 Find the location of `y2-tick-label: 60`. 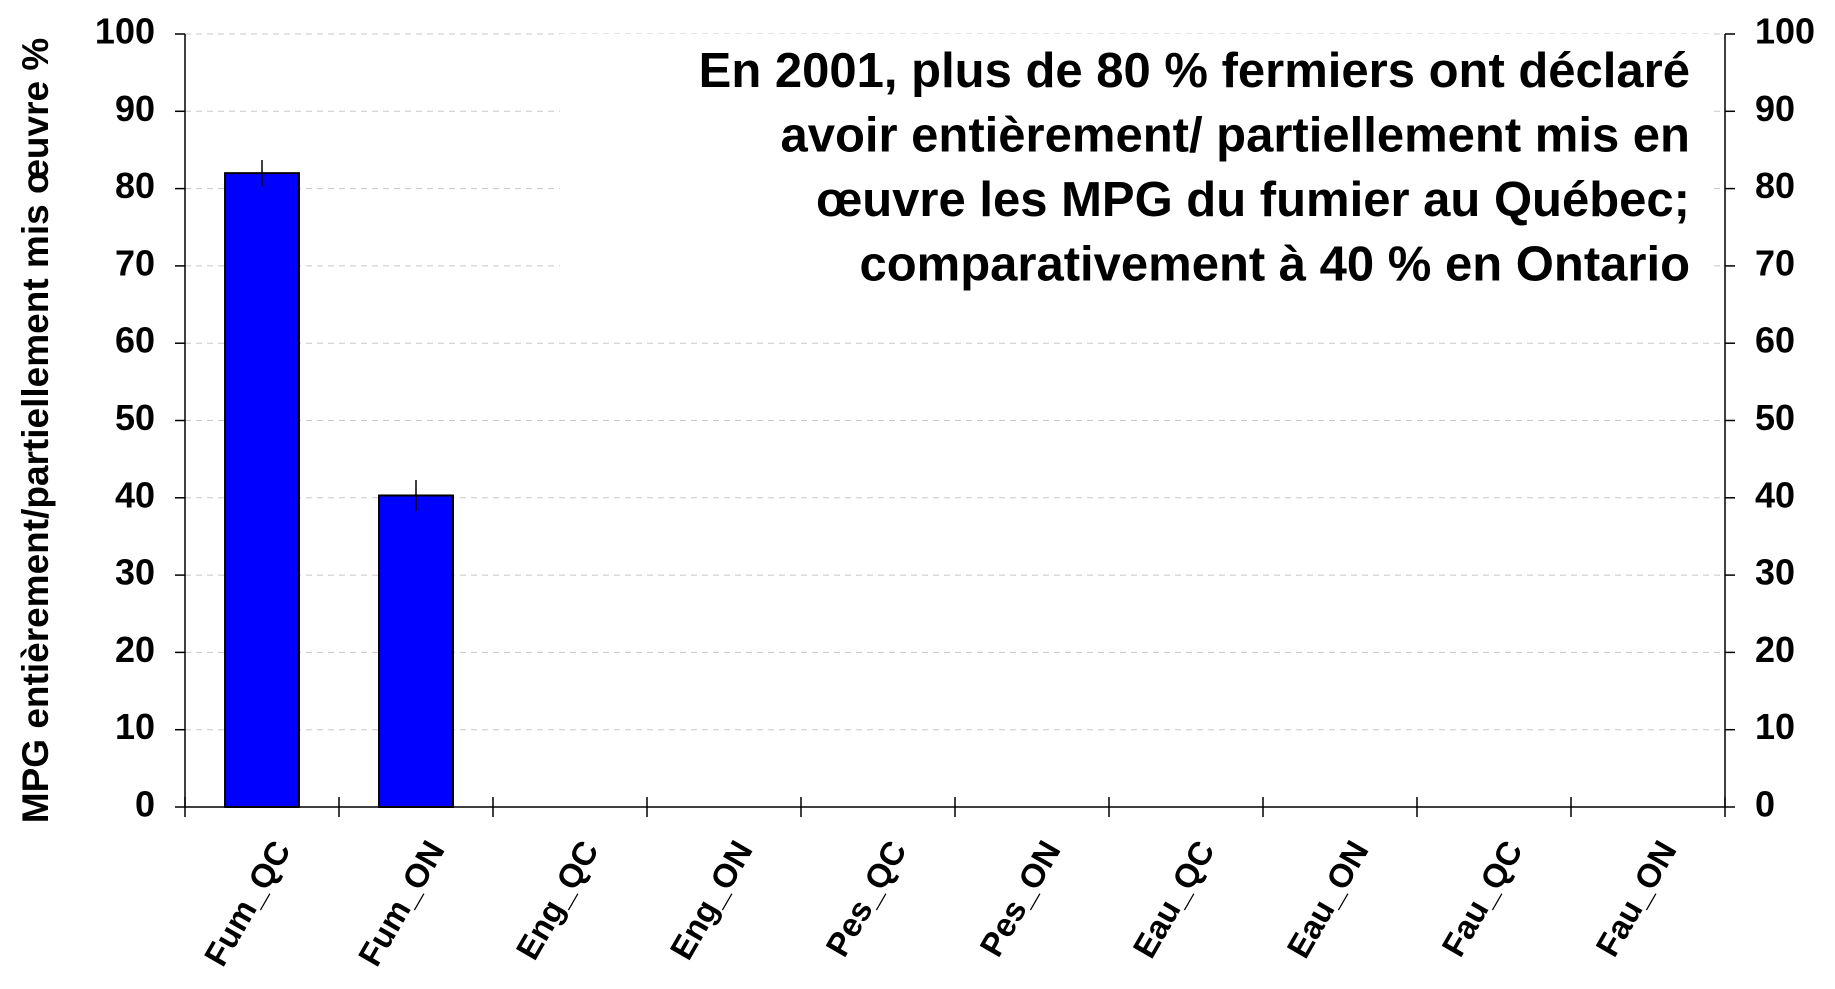

y2-tick-label: 60 is located at coordinates (1775, 340).